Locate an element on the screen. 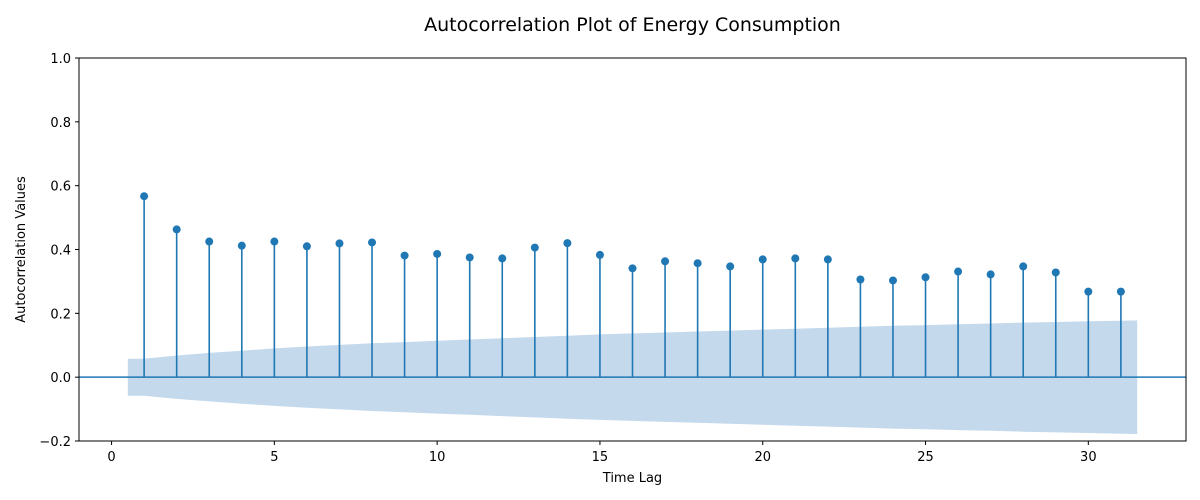 The width and height of the screenshot is (1200, 500). y-tick-label: 0.2 is located at coordinates (60, 314).